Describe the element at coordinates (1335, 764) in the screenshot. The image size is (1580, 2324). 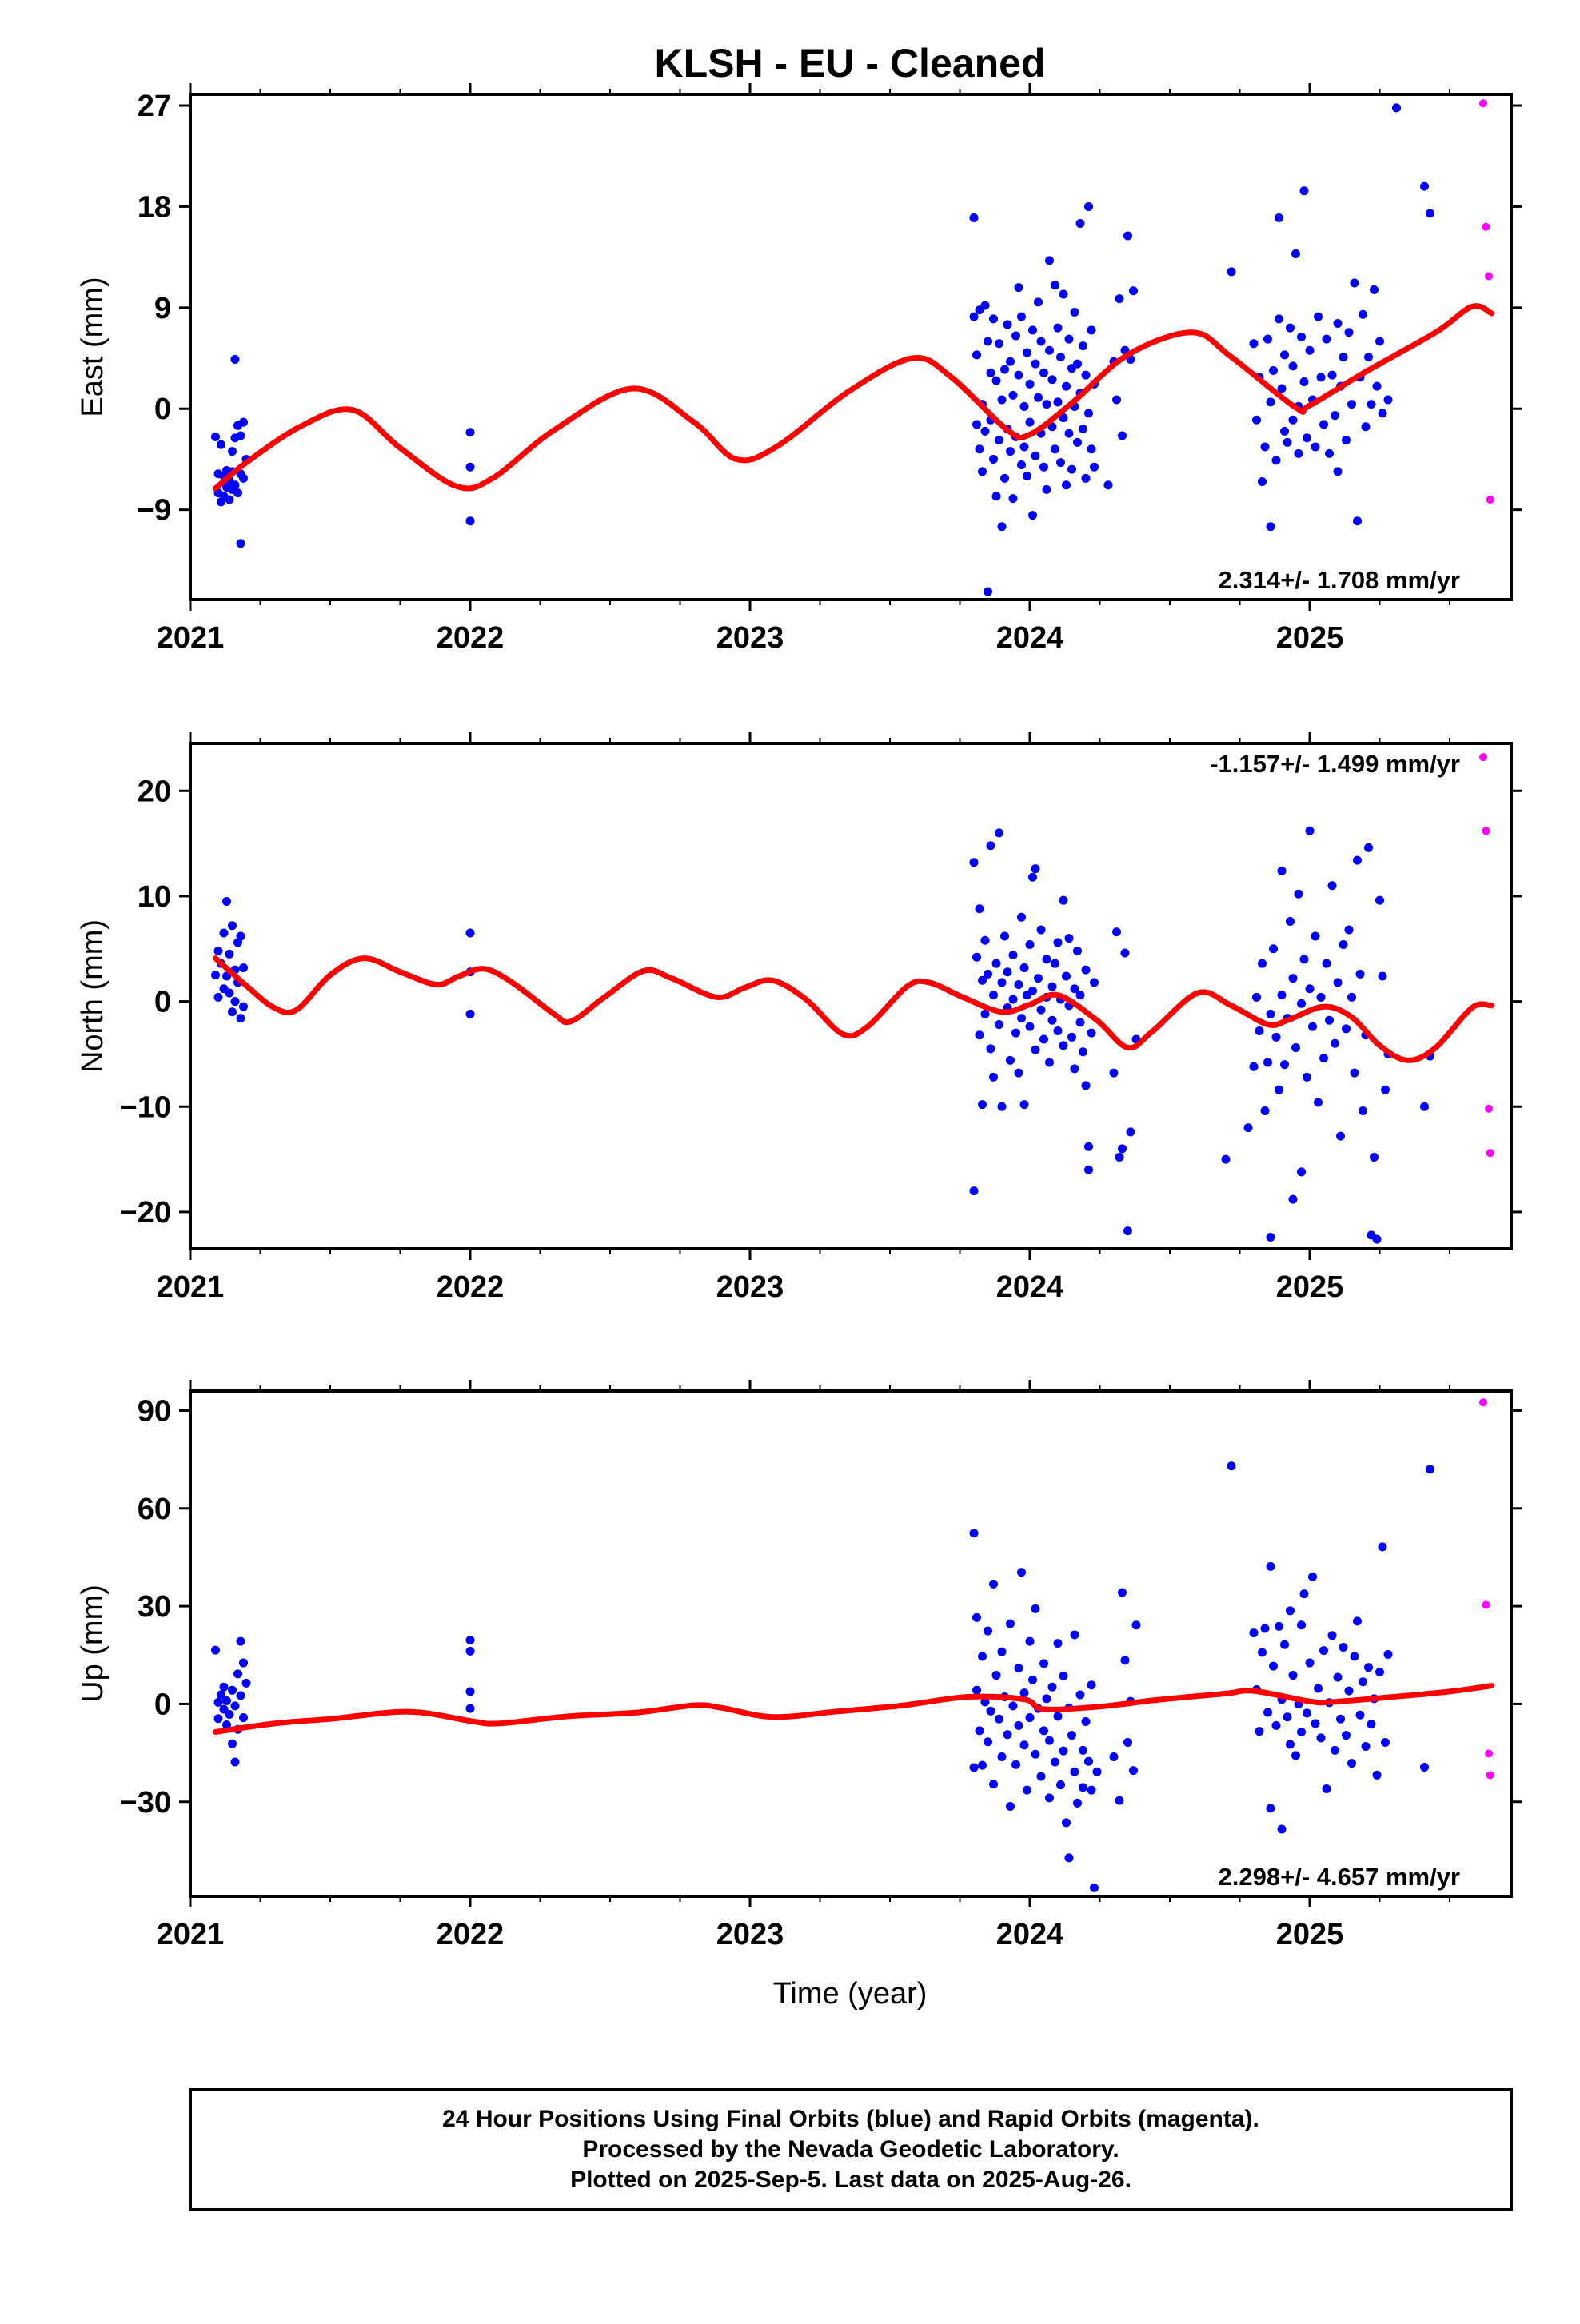
I see `rate-annotation: -1.157+/- 1.499 mm/yr` at that location.